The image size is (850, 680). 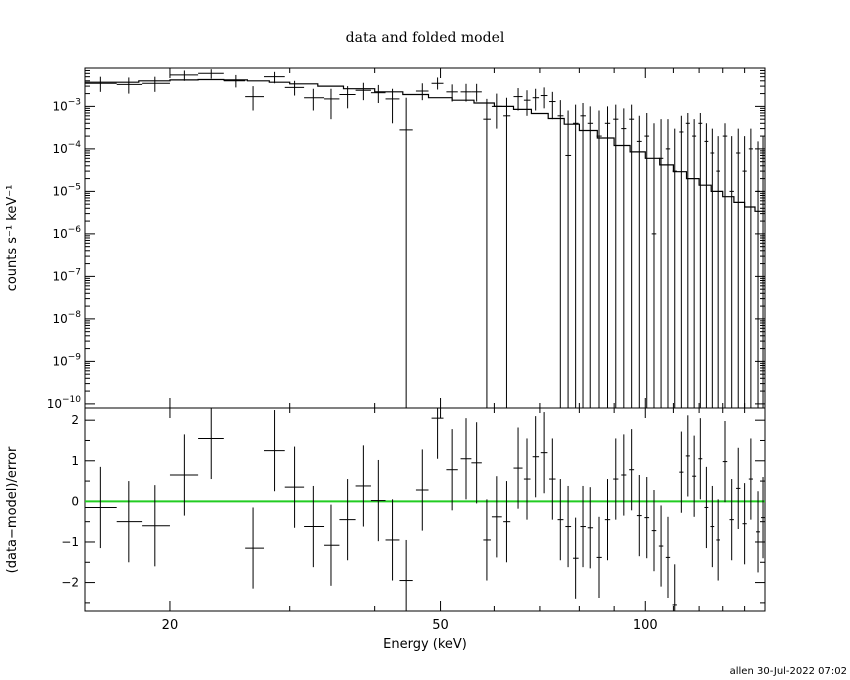 I want to click on y-tick-label: 10⁻⁹, so click(x=66, y=360).